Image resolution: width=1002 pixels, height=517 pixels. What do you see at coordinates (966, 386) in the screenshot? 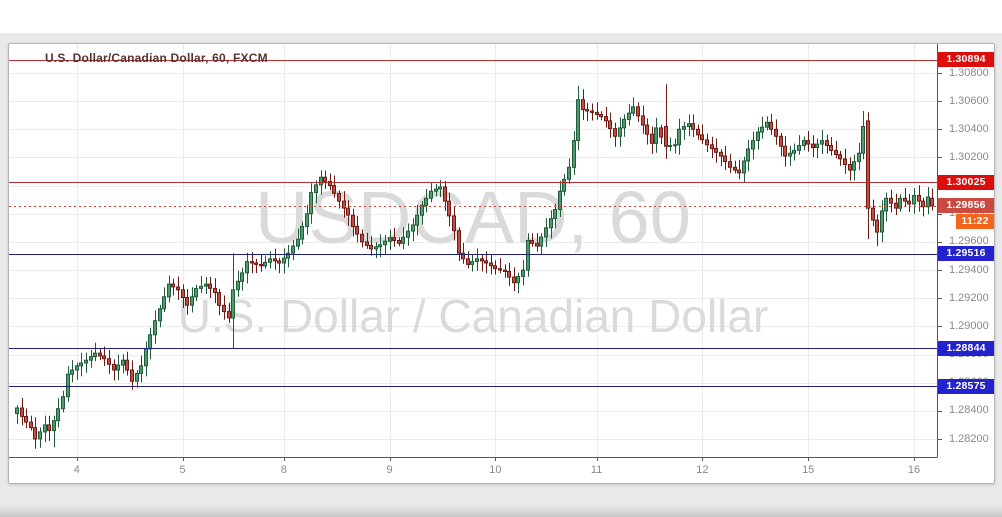
I see `support-price-badge: 1.28575` at bounding box center [966, 386].